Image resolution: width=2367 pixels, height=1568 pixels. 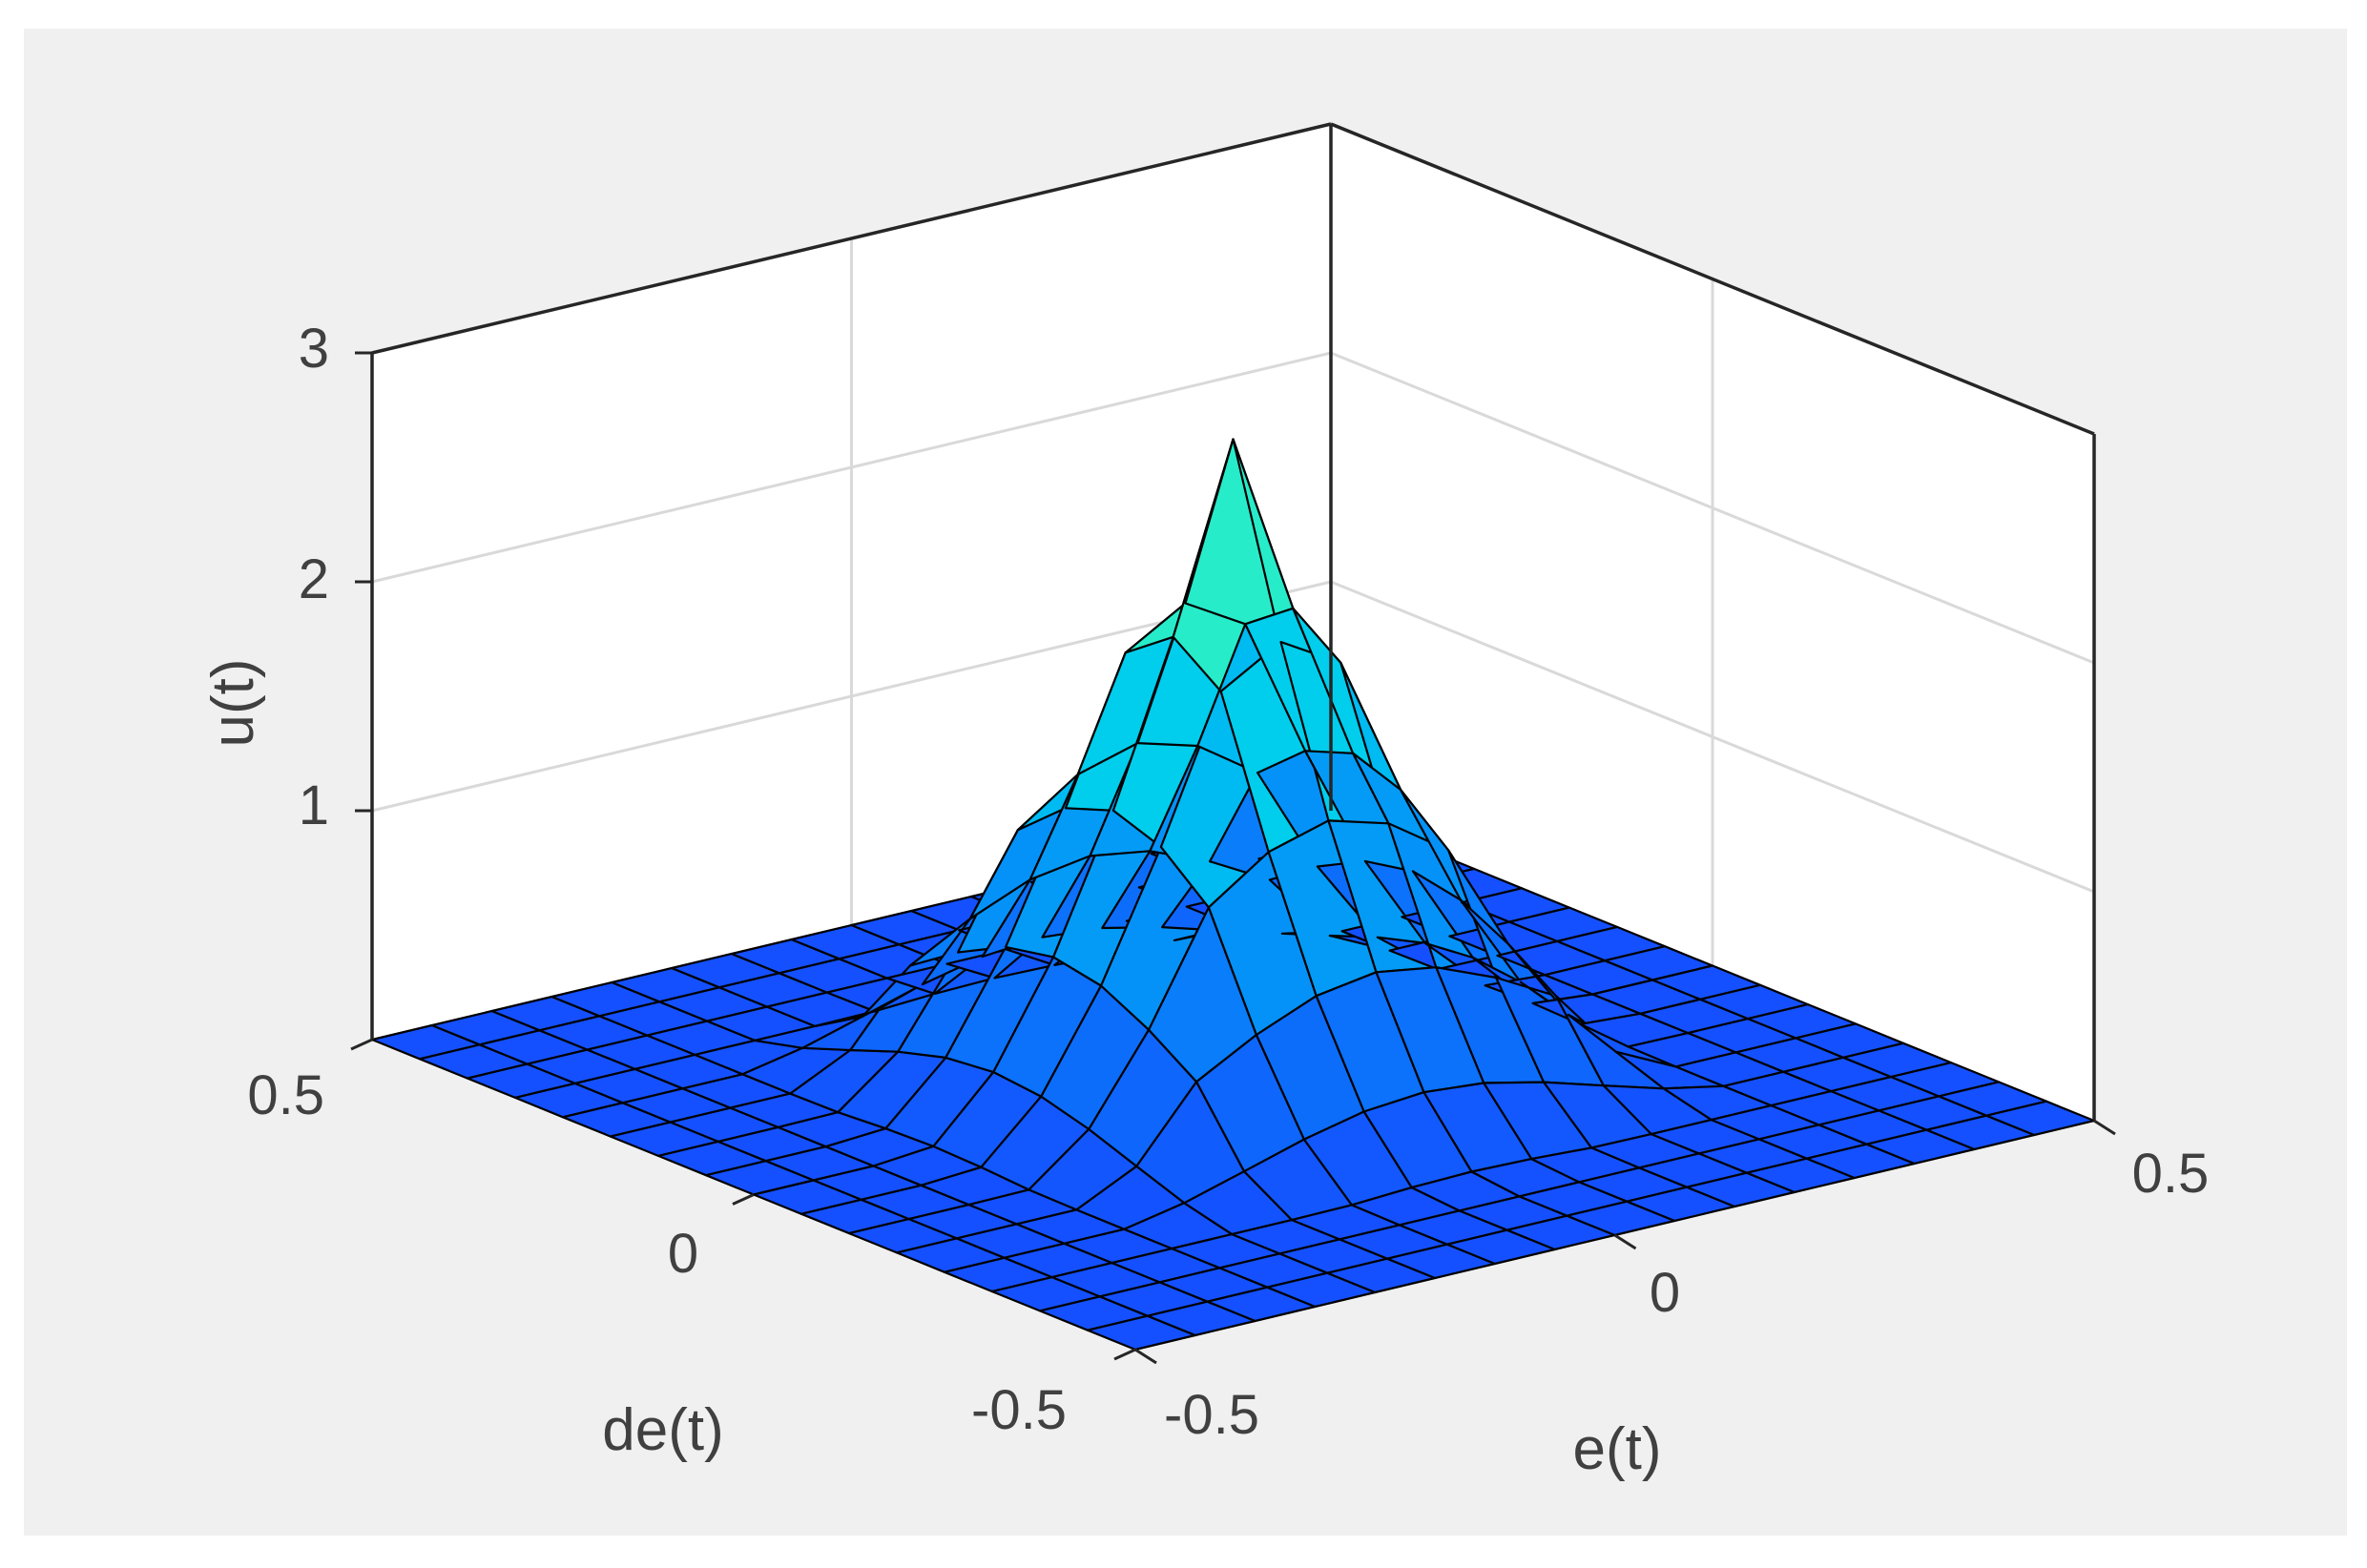 I want to click on y-axis-label: de(t), so click(x=663, y=1430).